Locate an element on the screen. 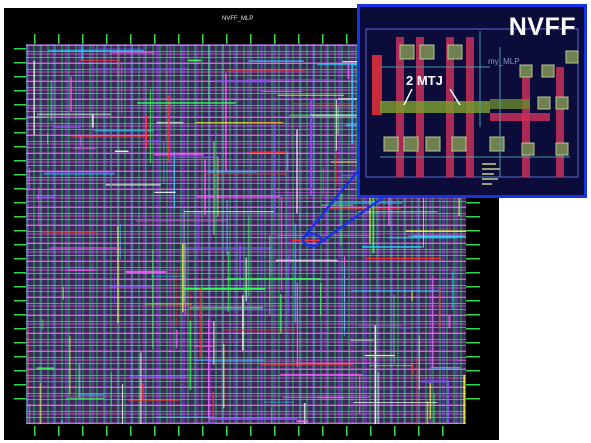 The height and width of the screenshot is (443, 591). zoom-title: NVFF is located at coordinates (542, 27).